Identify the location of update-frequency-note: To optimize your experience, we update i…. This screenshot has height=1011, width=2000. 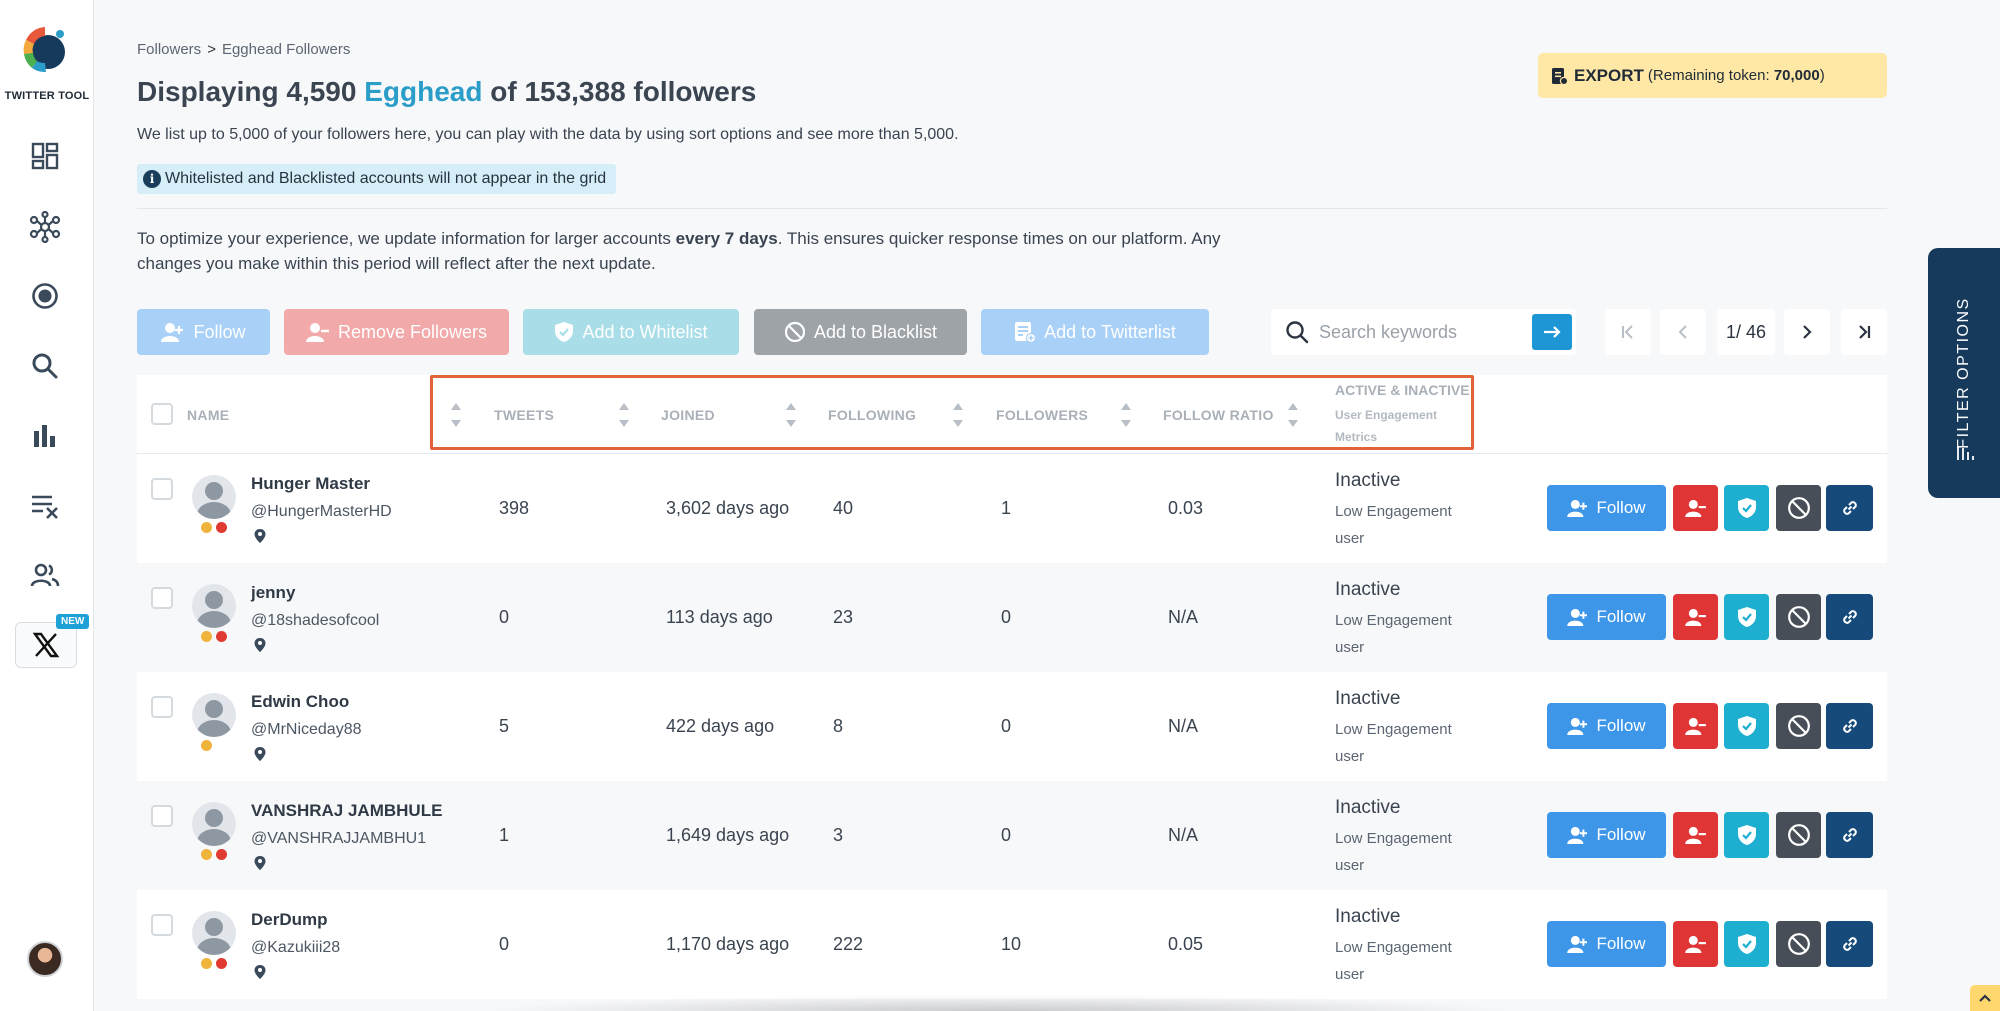
(679, 251).